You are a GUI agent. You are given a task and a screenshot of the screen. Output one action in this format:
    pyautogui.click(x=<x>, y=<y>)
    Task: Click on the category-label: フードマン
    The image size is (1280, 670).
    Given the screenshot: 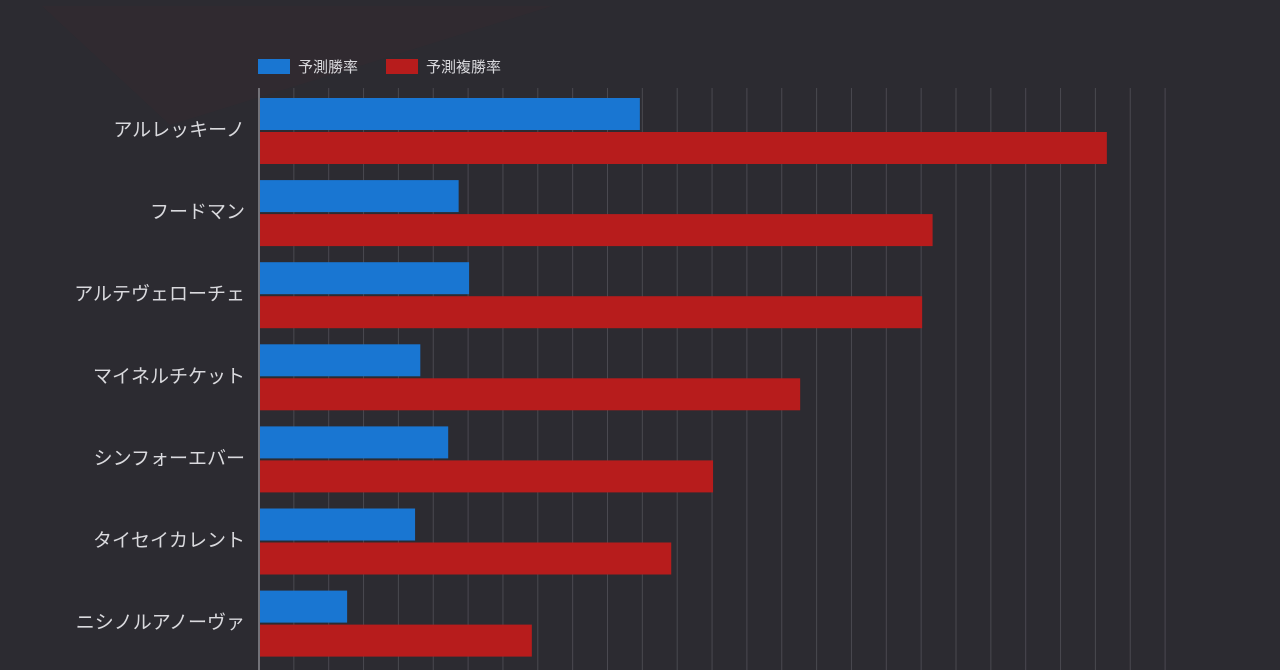 What is the action you would take?
    pyautogui.click(x=197, y=212)
    